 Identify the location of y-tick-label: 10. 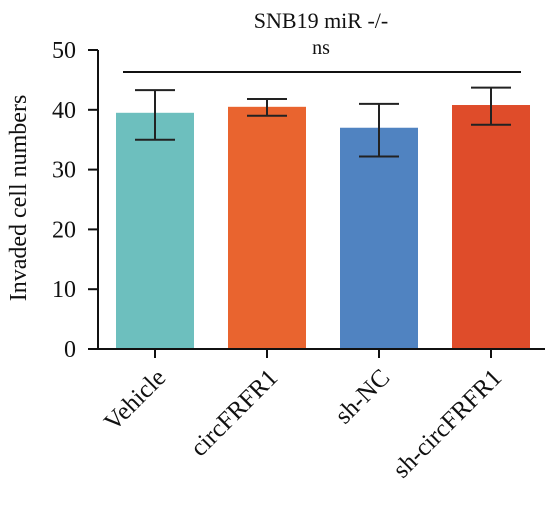
(64, 290).